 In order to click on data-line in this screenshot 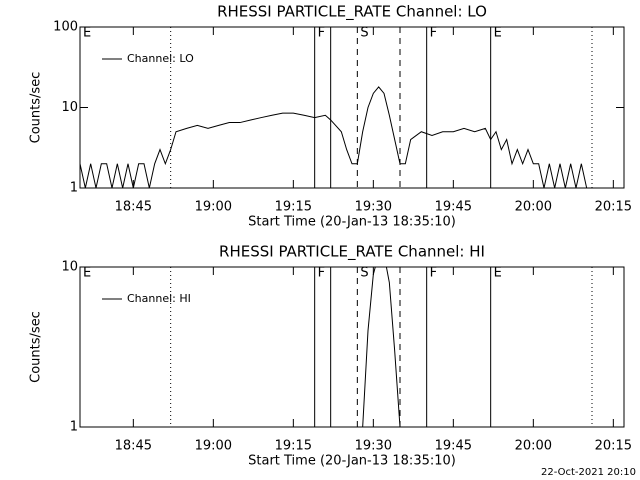, I will do `click(381, 347)`.